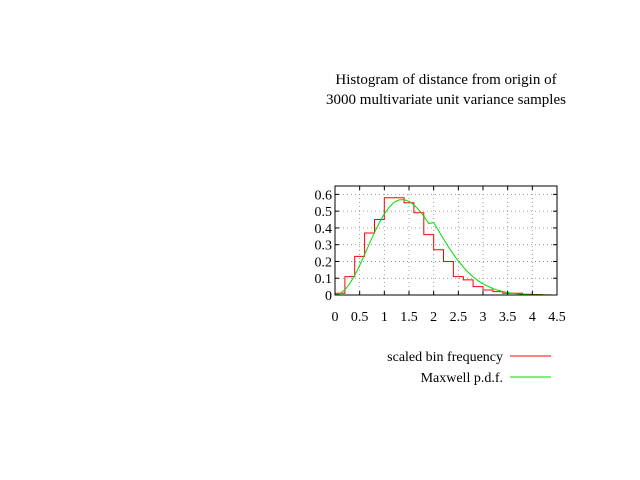 Image resolution: width=640 pixels, height=480 pixels. Describe the element at coordinates (324, 246) in the screenshot. I see `y-tick-label: 0.3` at that location.